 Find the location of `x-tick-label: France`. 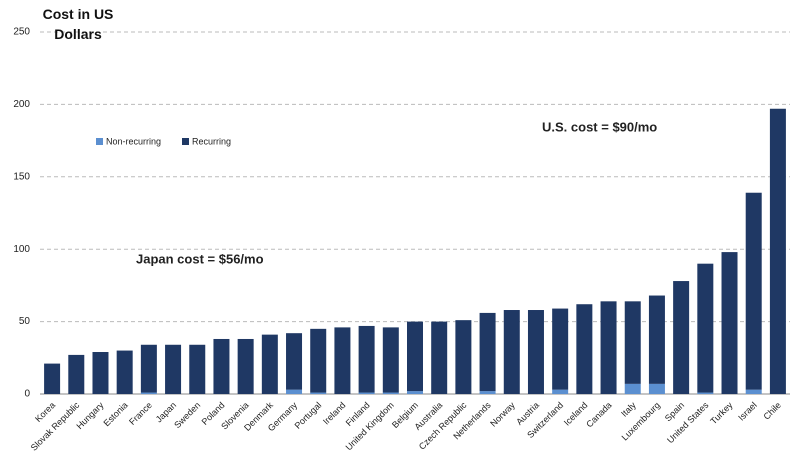

x-tick-label: France is located at coordinates (140, 413).